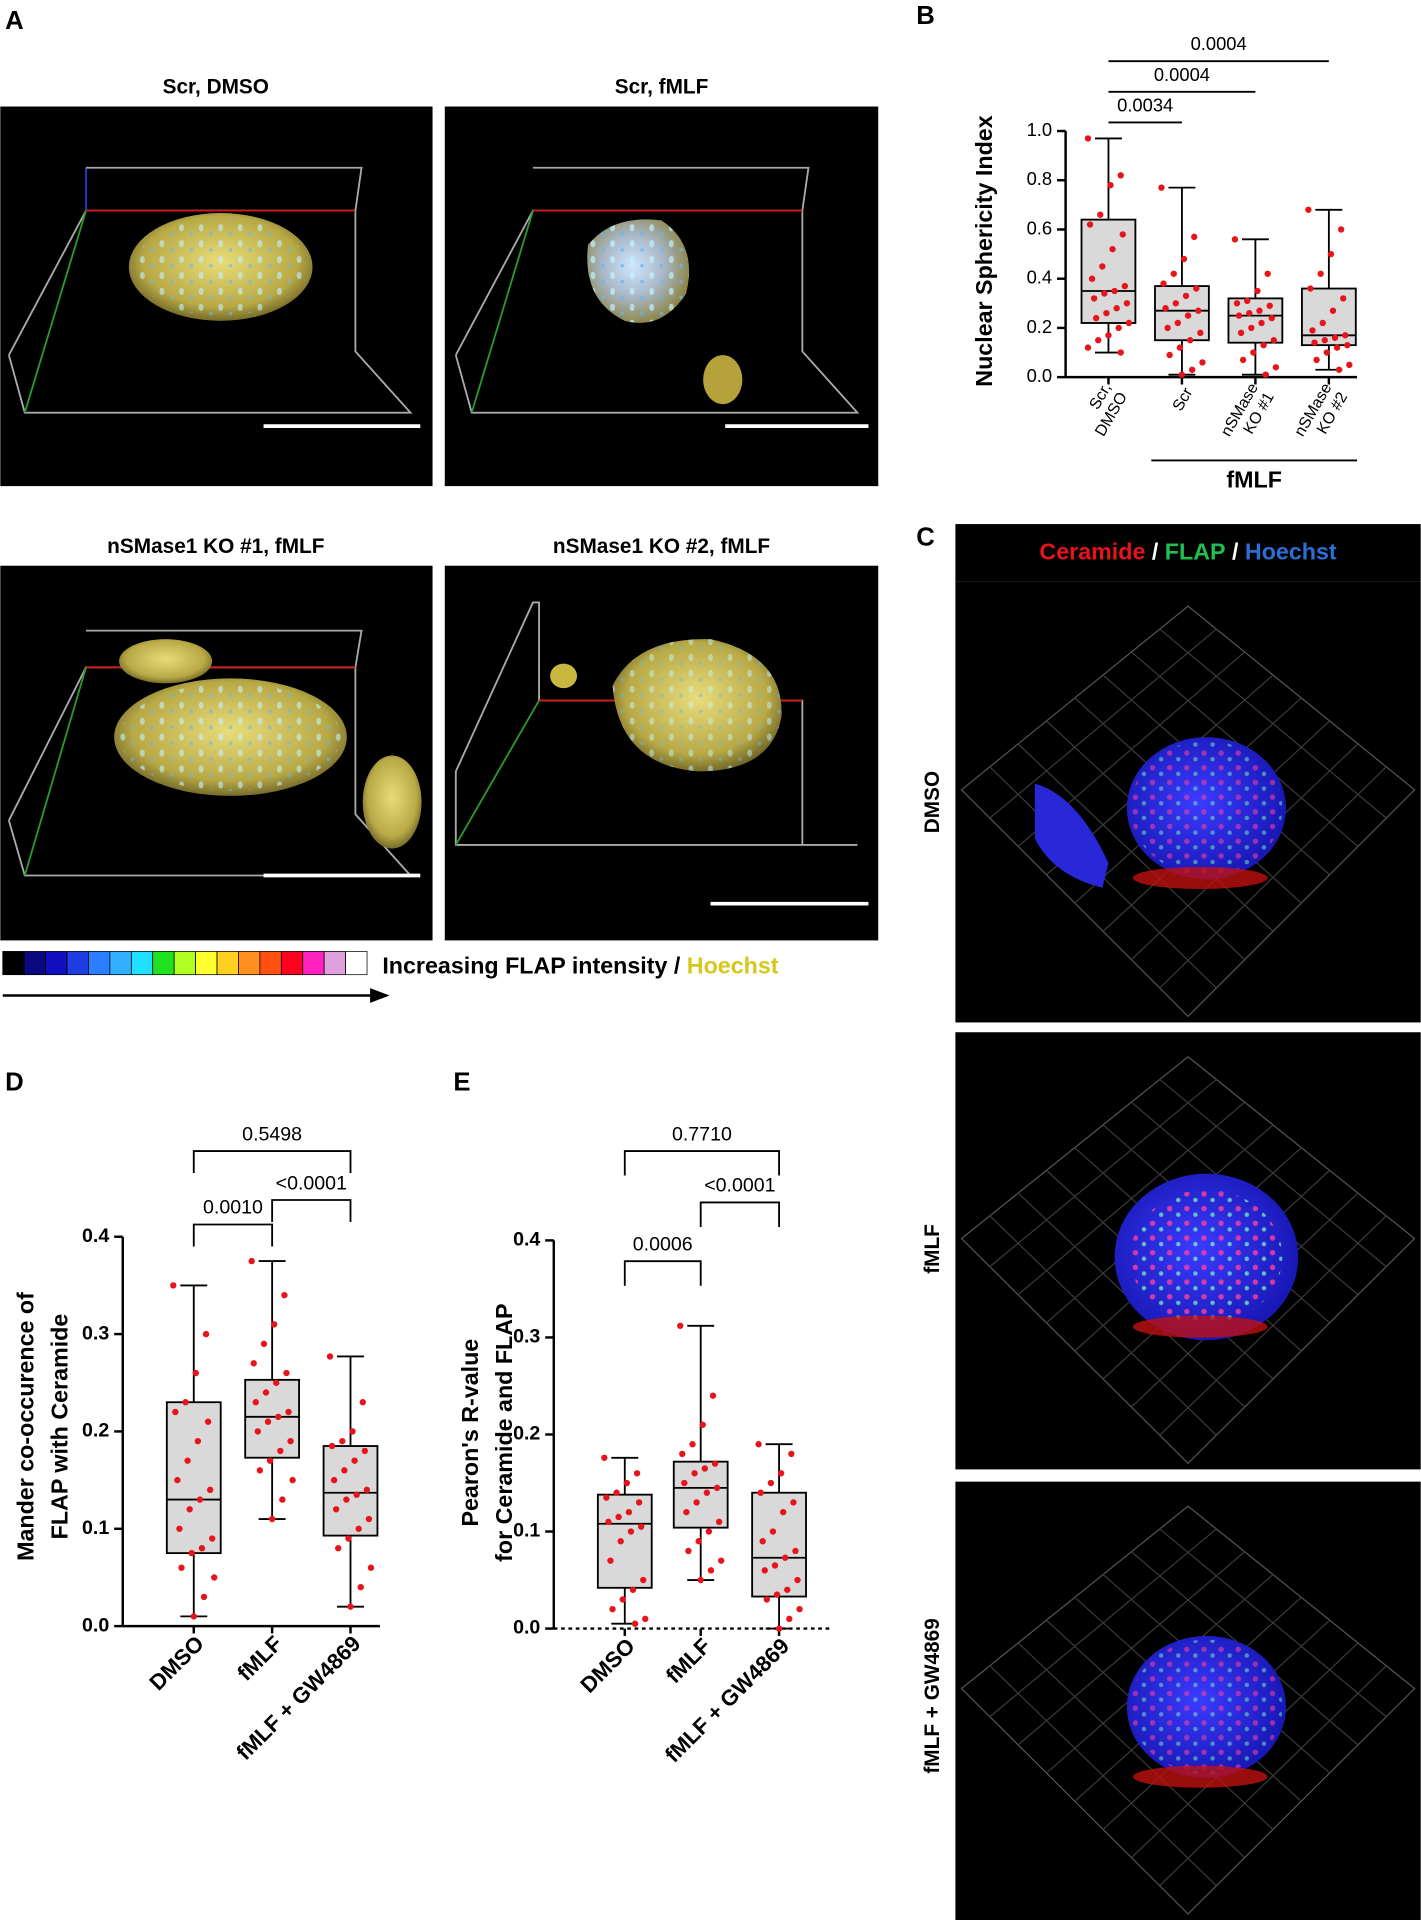 This screenshot has height=1920, width=1421. What do you see at coordinates (1254, 479) in the screenshot?
I see `group-label: fMLF` at bounding box center [1254, 479].